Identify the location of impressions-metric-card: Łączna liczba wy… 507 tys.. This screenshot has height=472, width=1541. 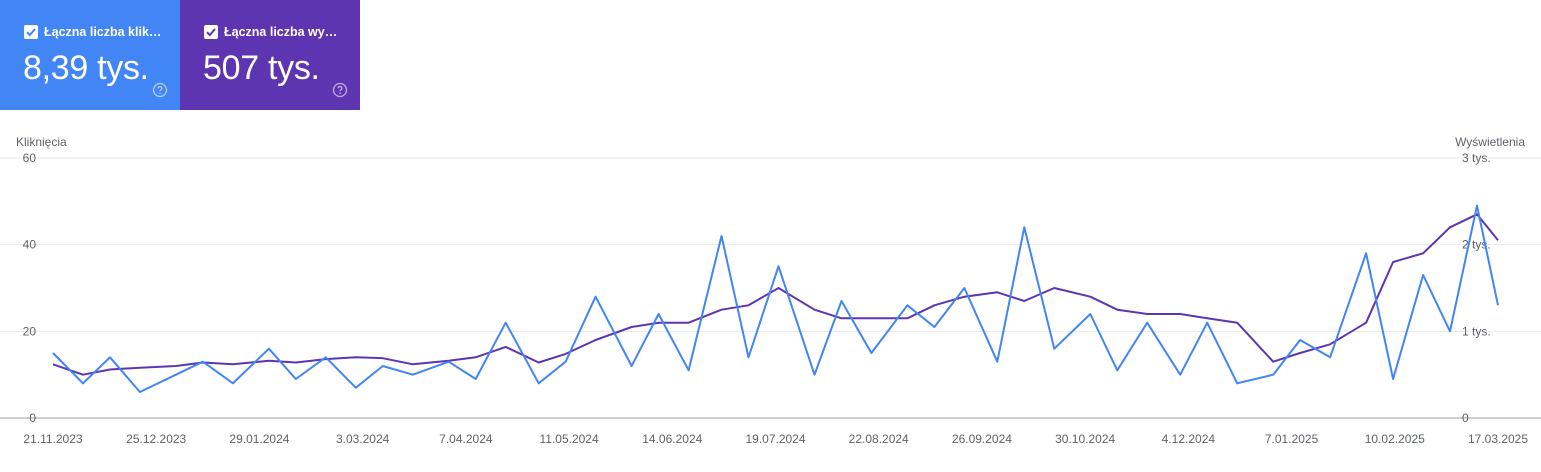
(270, 55).